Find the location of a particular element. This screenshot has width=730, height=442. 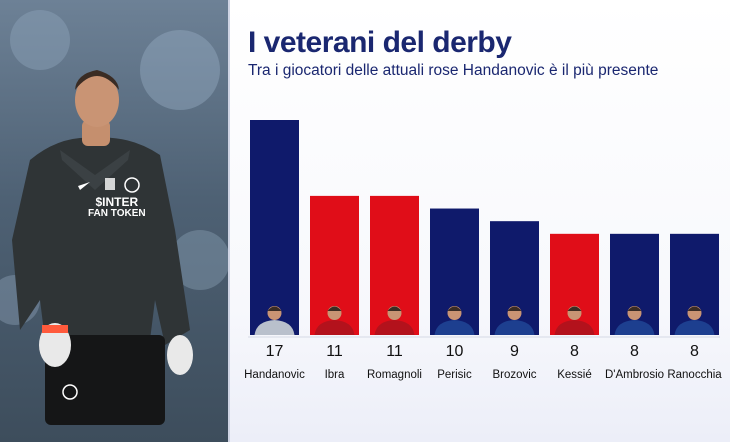

bar-handanovic is located at coordinates (274, 227).